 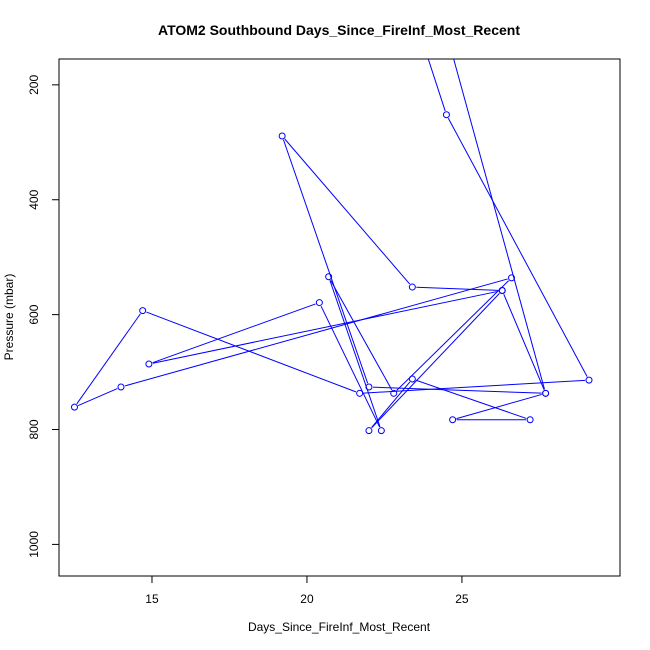 What do you see at coordinates (34, 544) in the screenshot?
I see `y-tick-label: 1000` at bounding box center [34, 544].